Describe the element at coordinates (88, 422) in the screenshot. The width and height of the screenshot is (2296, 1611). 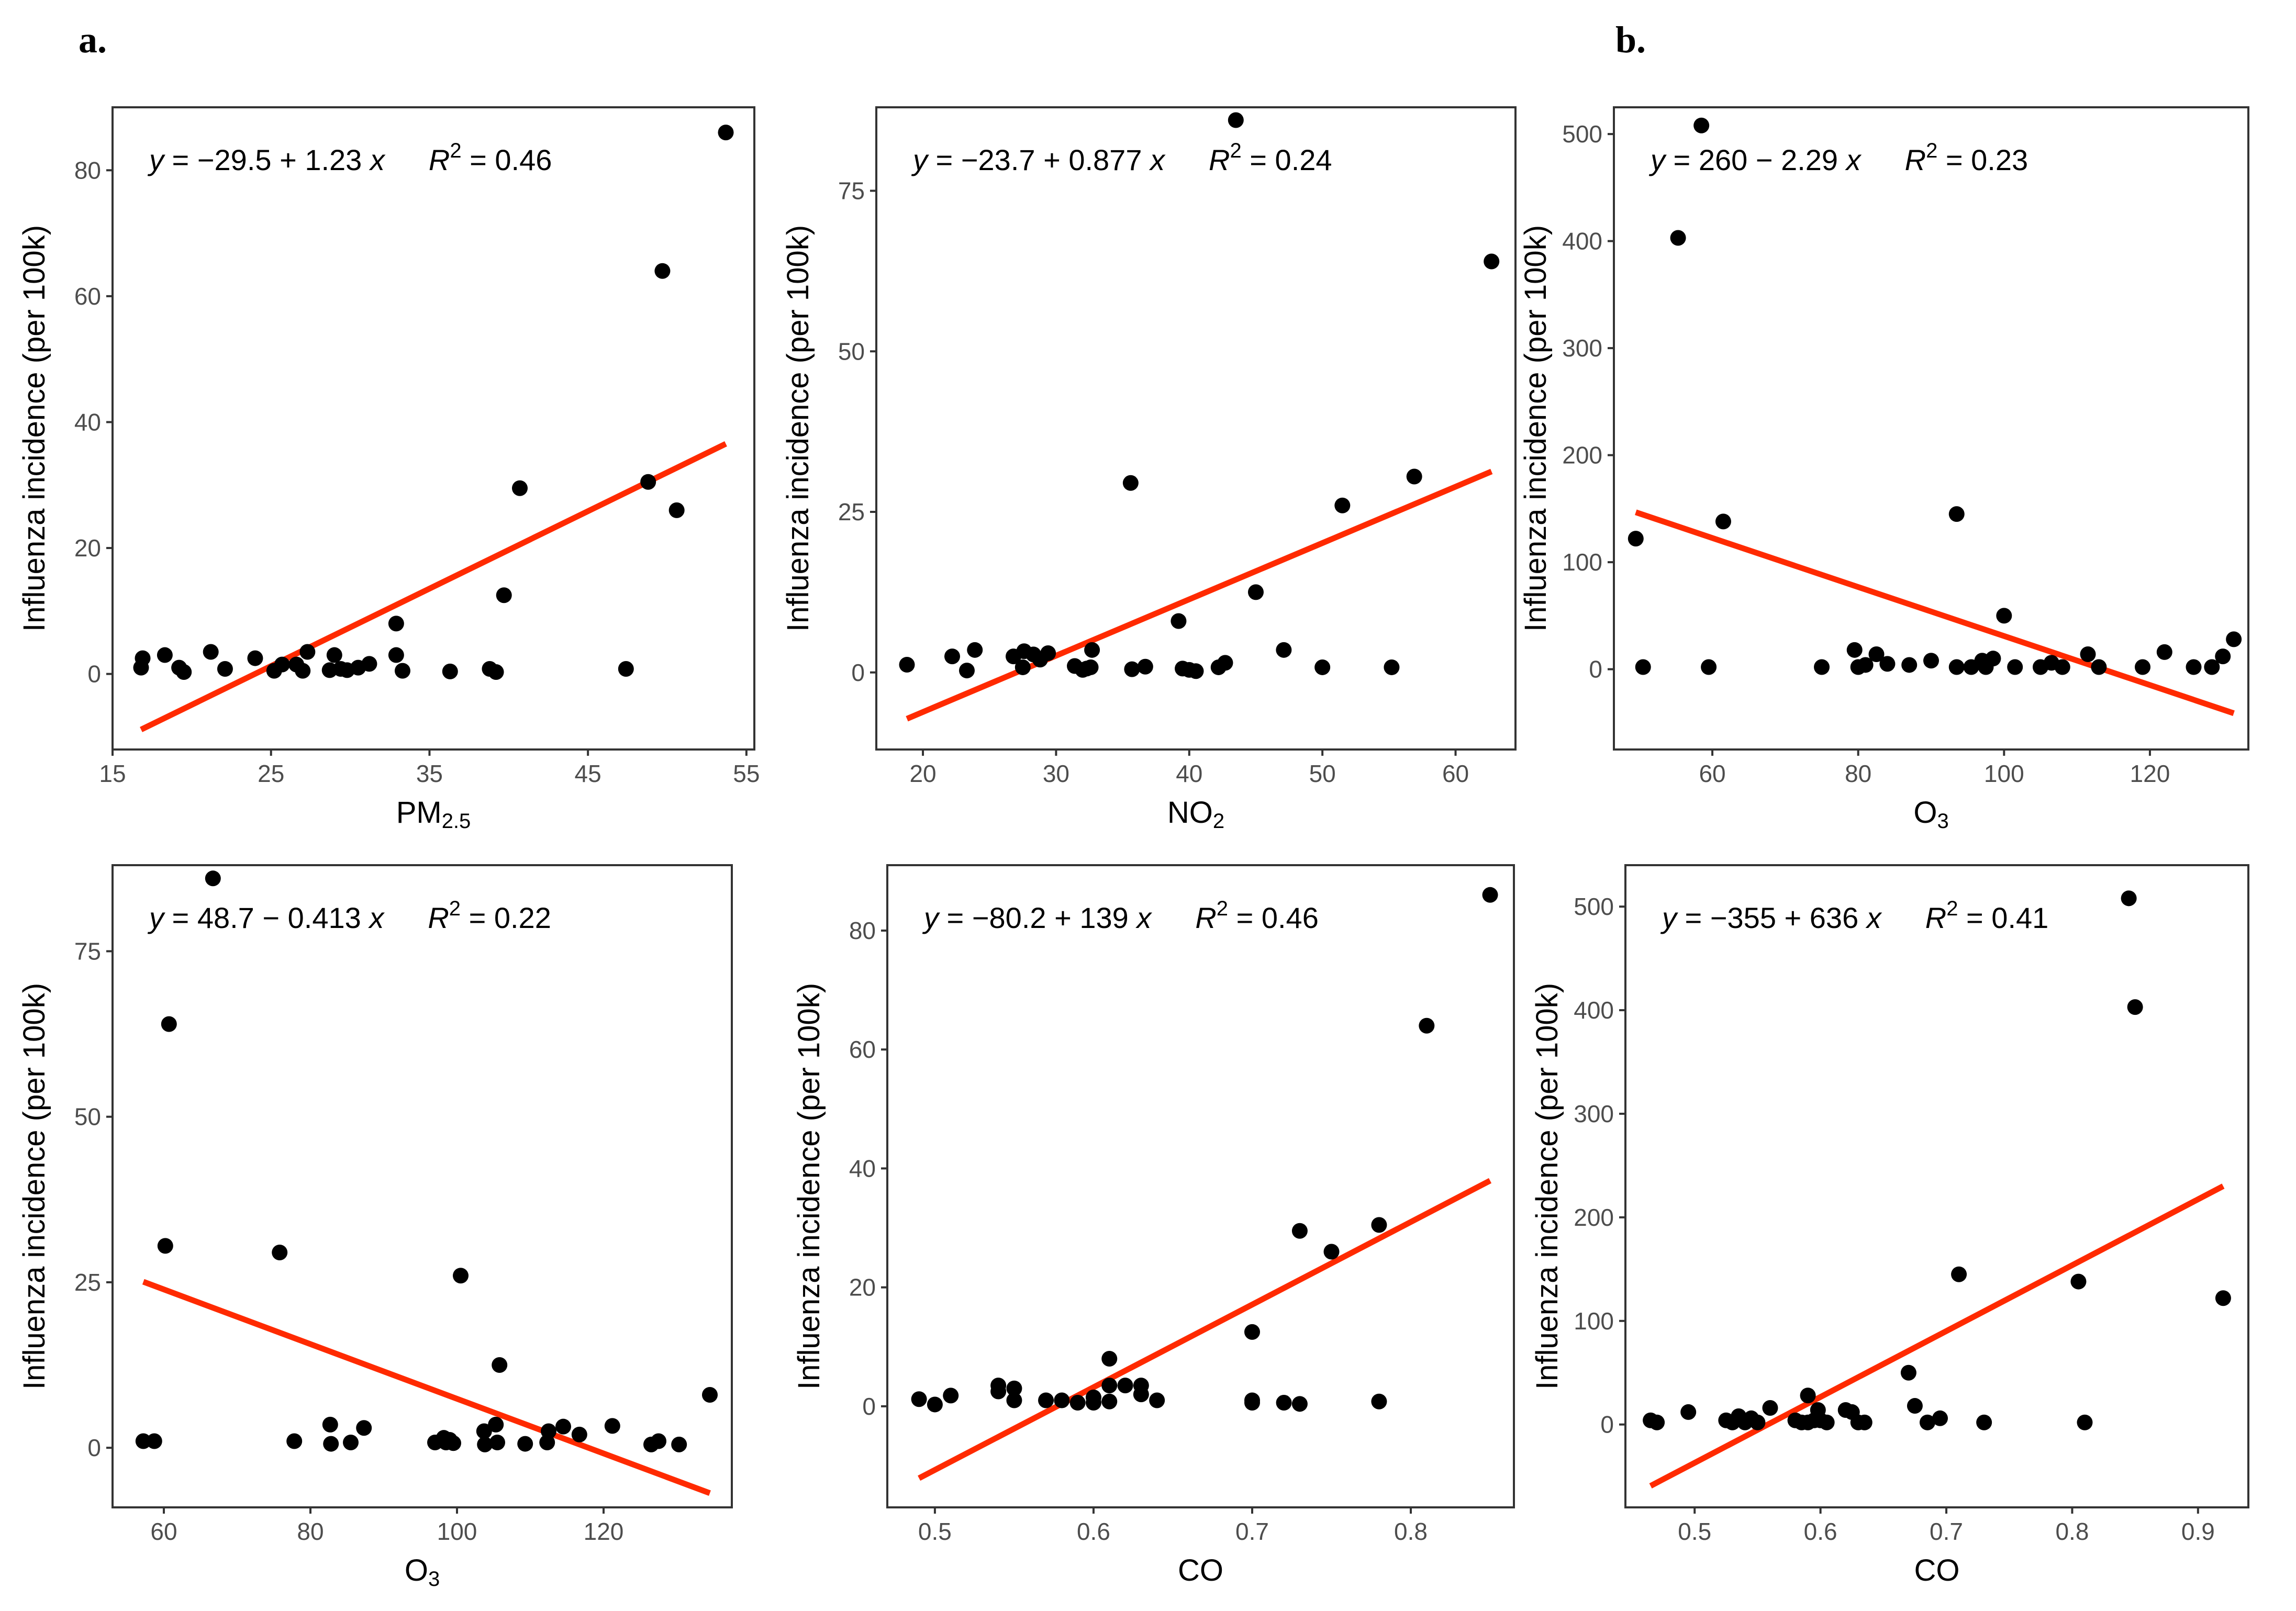
I see `y-tick-label: 40` at that location.